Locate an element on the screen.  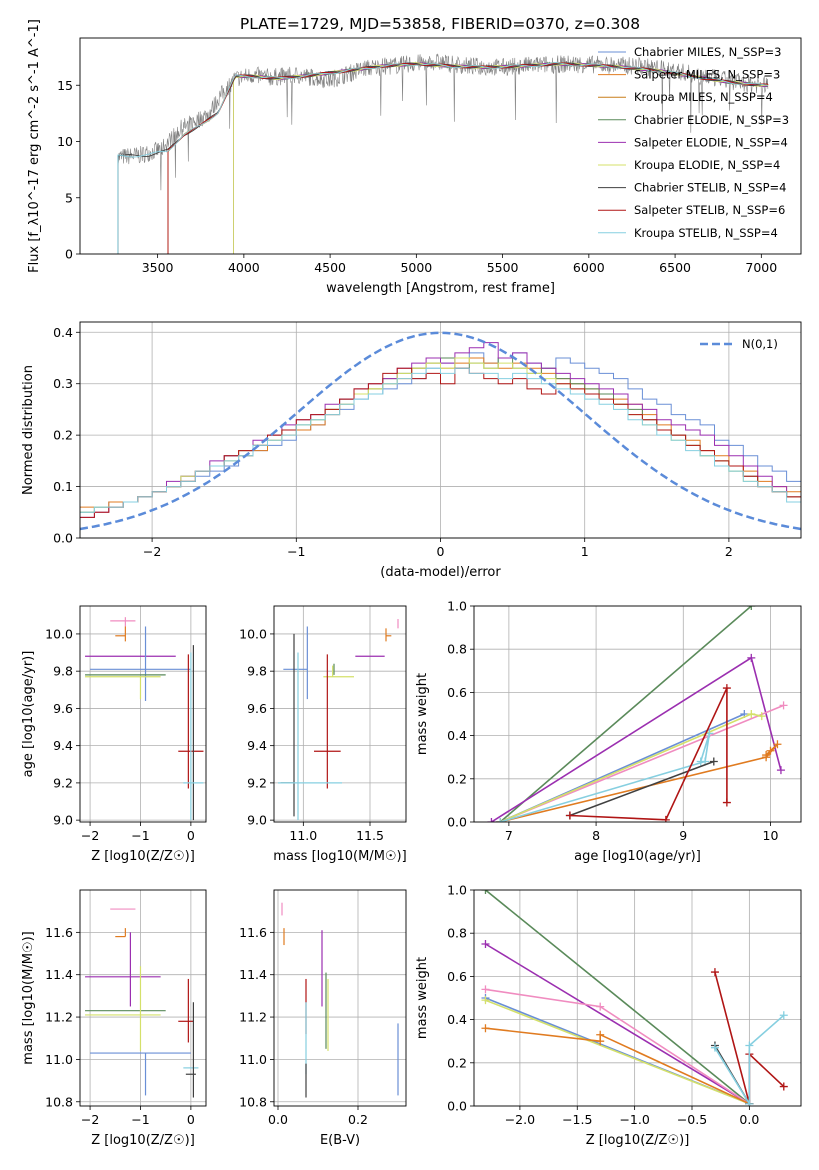
y-tick-label: 0.2 is located at coordinates (457, 778).